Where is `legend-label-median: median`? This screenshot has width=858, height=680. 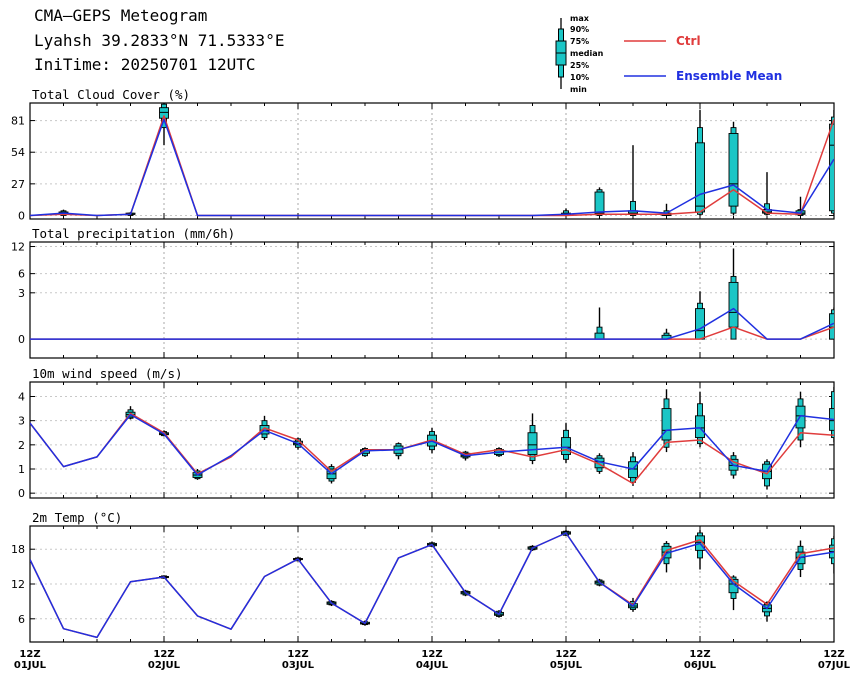 legend-label-median: median is located at coordinates (587, 53).